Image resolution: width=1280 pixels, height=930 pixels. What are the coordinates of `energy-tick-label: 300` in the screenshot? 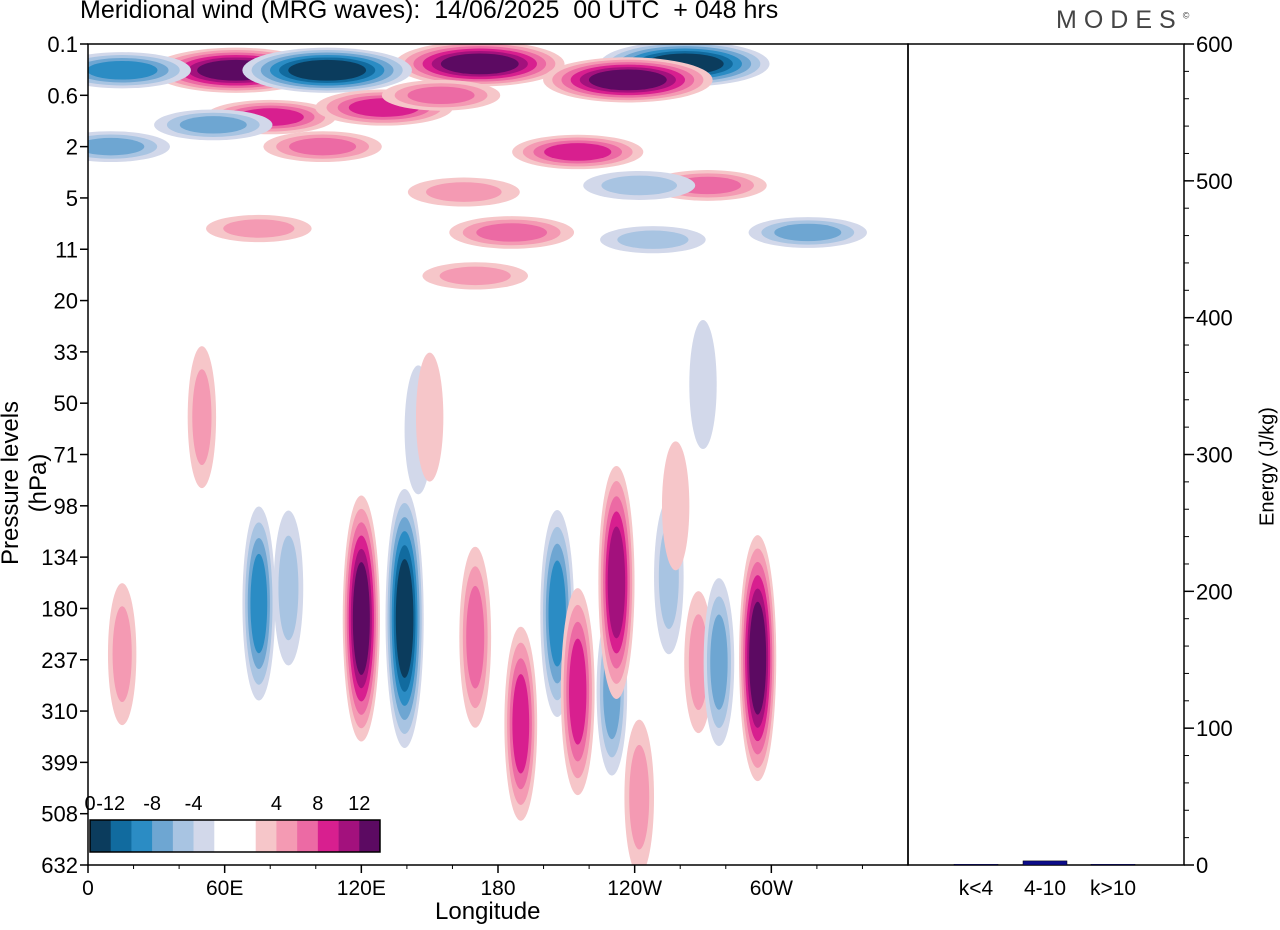 It's located at (1214, 455).